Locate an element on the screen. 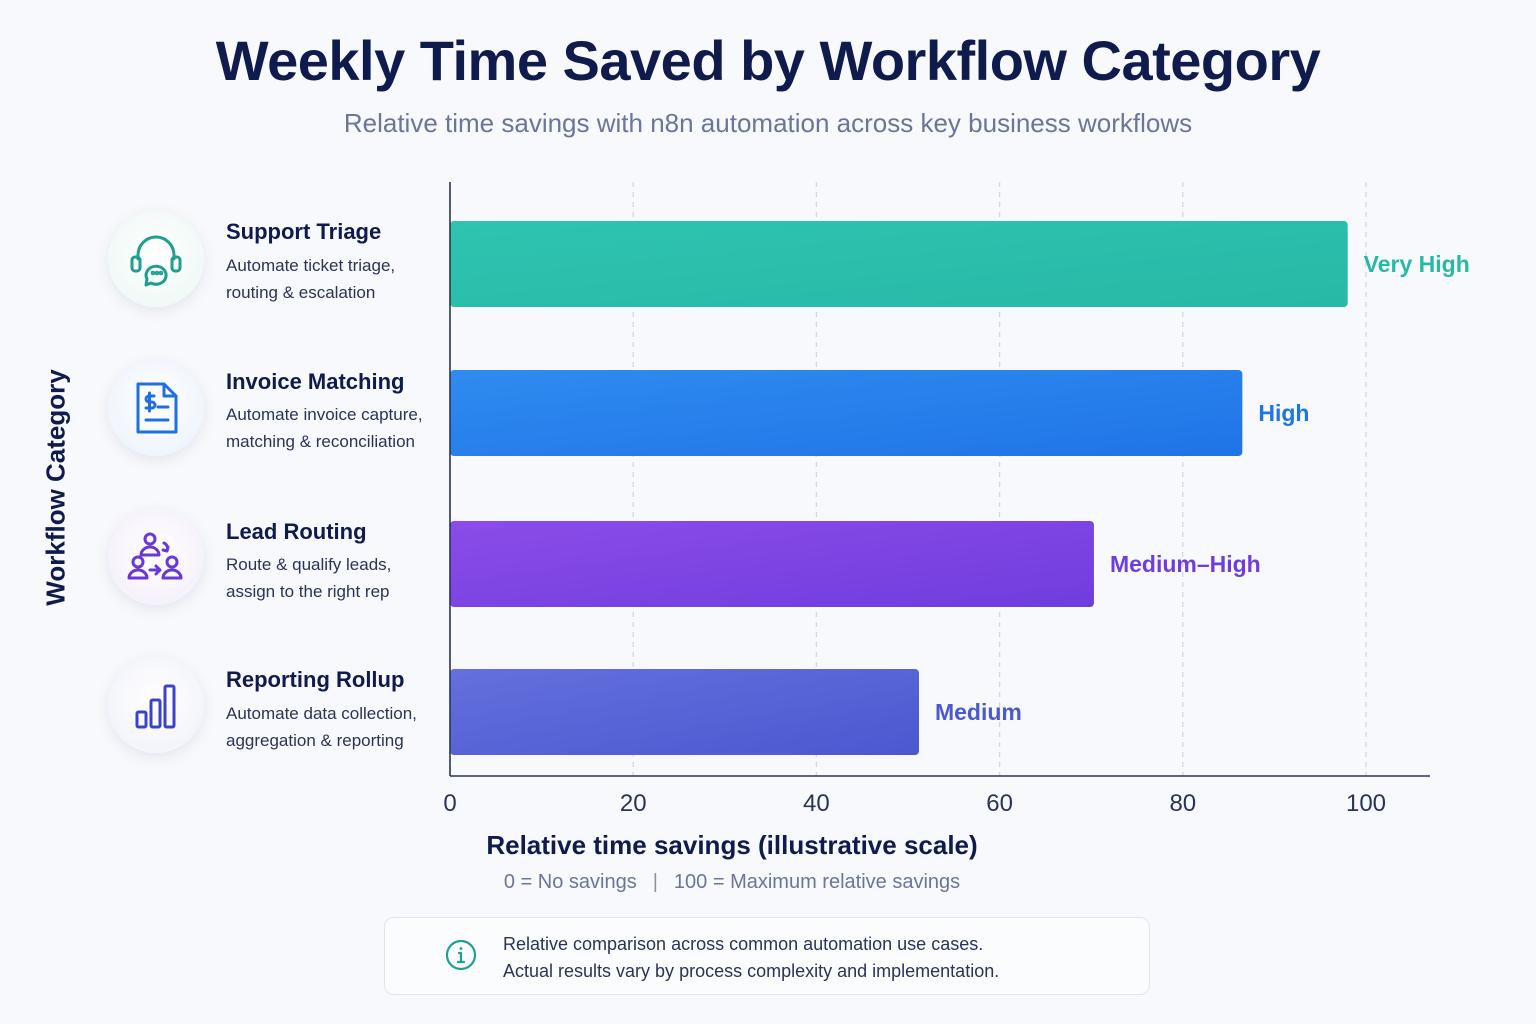 The width and height of the screenshot is (1536, 1024). category-name: Support Triage is located at coordinates (304, 231).